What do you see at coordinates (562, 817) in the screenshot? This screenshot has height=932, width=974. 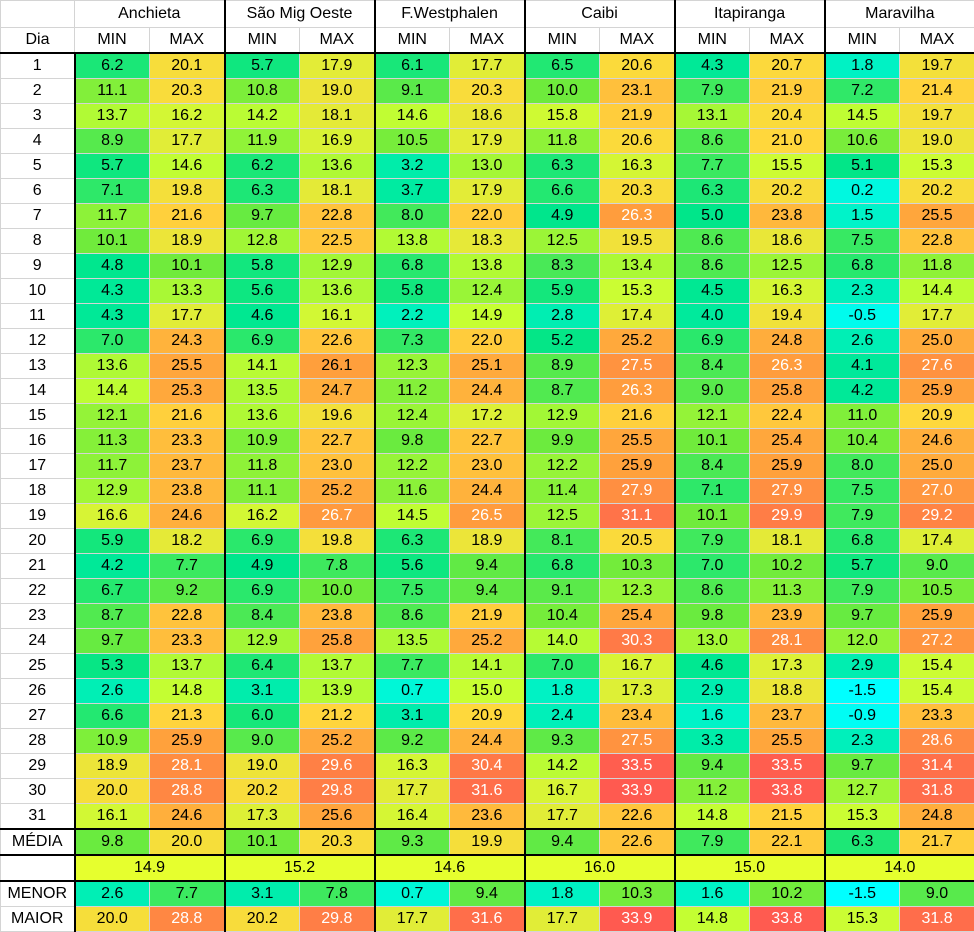 I see `min-cell: 17.7` at bounding box center [562, 817].